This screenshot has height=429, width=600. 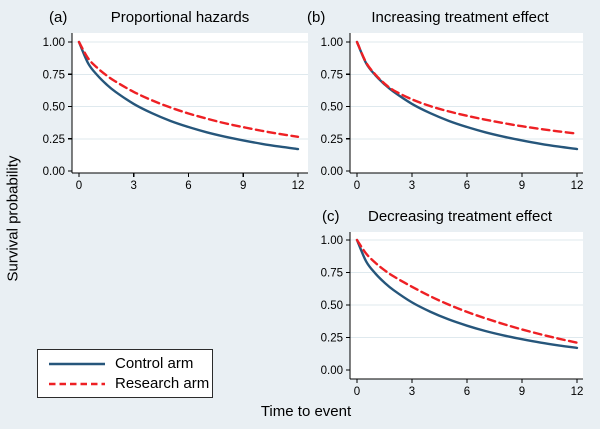 I want to click on control-arm-line-sample, so click(x=77, y=363).